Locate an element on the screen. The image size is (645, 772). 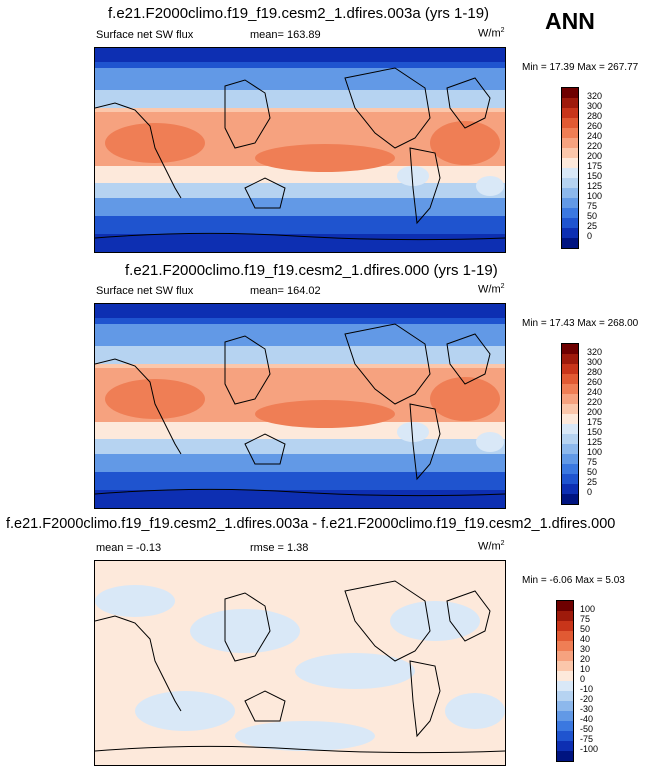
colorbar-tick: -100 is located at coordinates (589, 749).